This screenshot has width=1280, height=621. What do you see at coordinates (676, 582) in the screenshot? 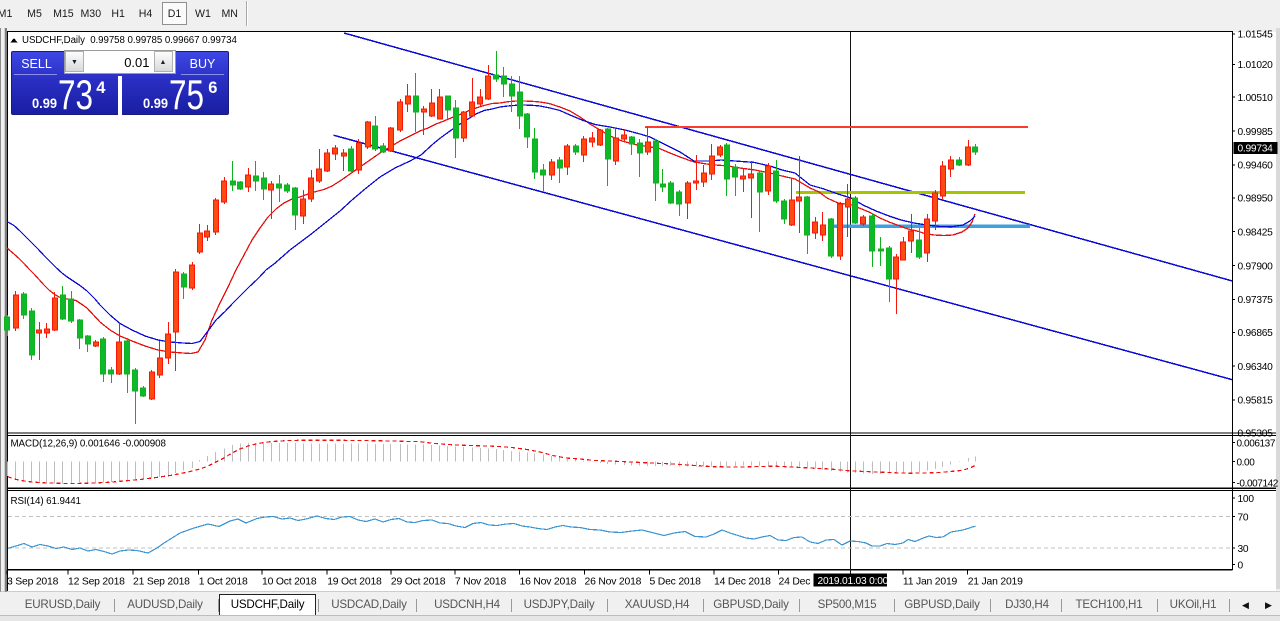
I see `svg-text: 5 Dec 2018` at bounding box center [676, 582].